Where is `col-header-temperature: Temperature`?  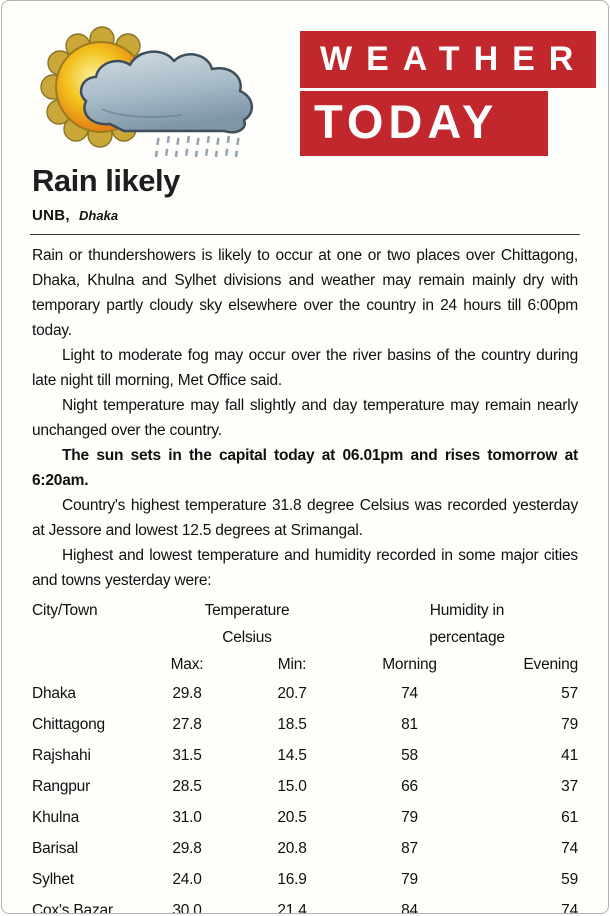 col-header-temperature: Temperature is located at coordinates (247, 610).